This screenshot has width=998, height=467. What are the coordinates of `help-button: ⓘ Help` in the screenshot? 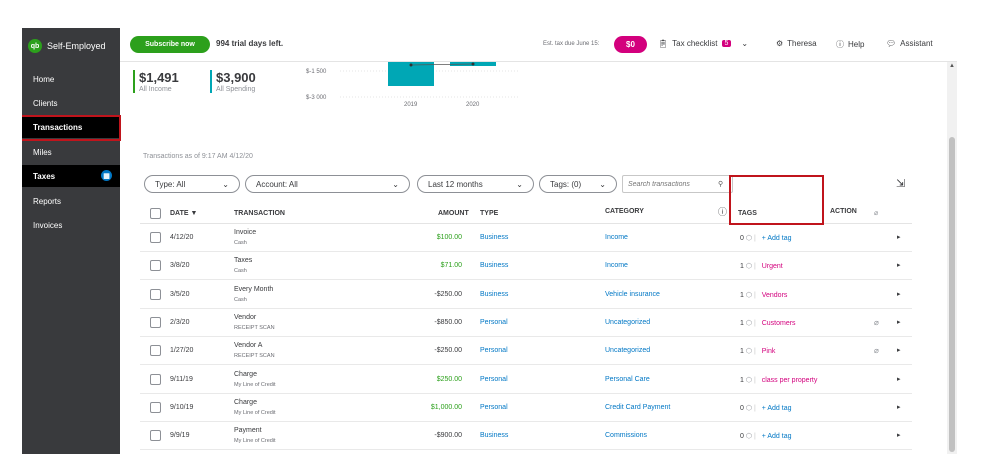 It's located at (850, 44).